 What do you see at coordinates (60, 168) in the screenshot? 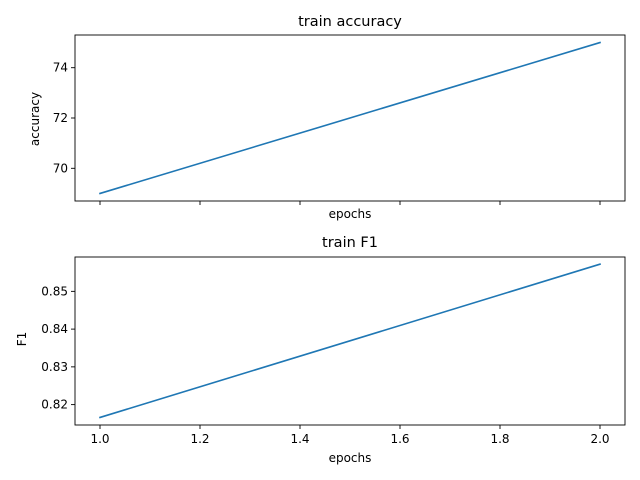
I see `y-tick-label: 70` at bounding box center [60, 168].